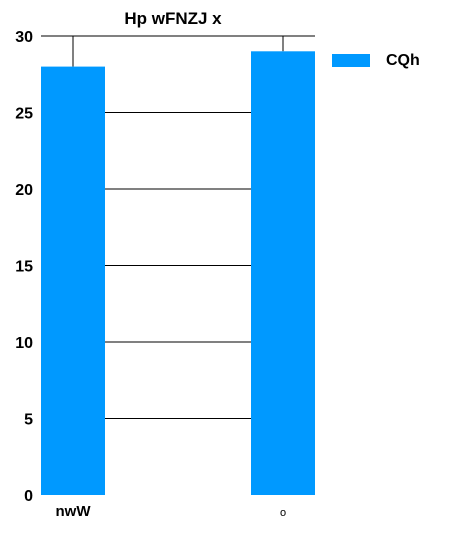 This screenshot has height=537, width=456. I want to click on legend-label: CQh, so click(403, 60).